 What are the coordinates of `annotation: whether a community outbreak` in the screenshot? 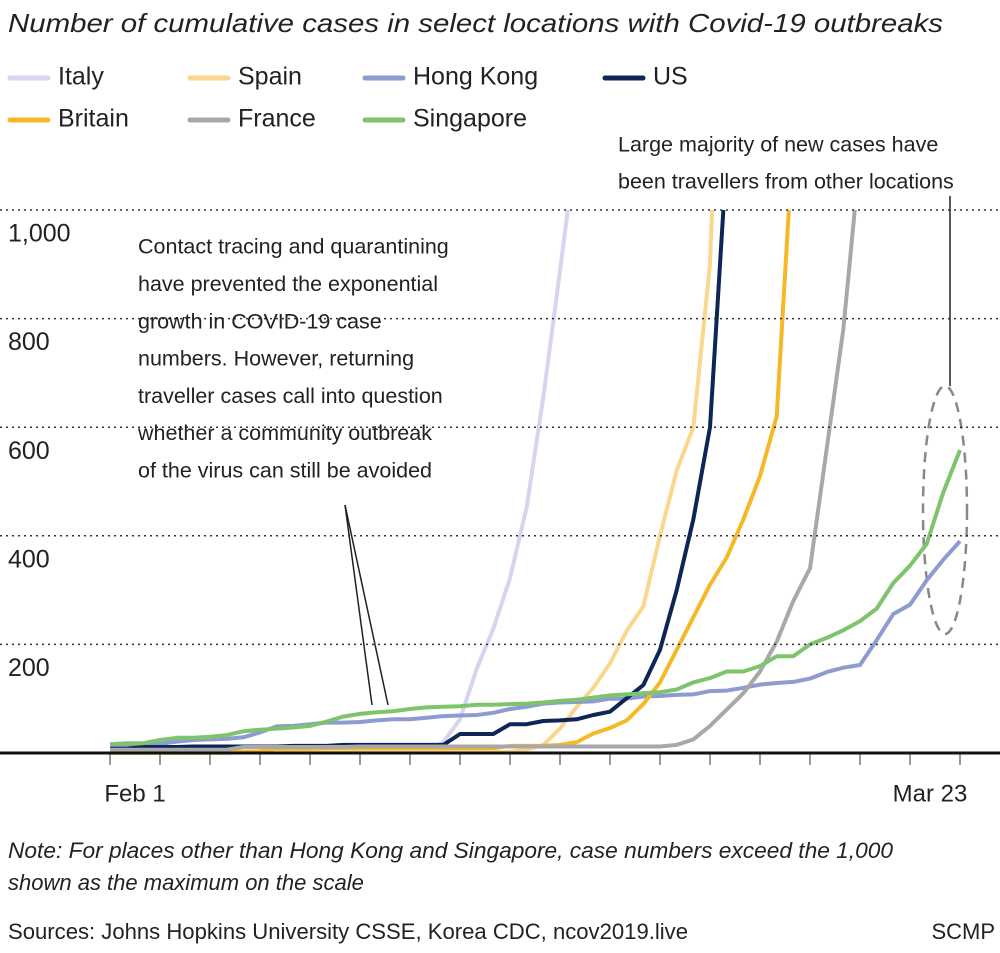 It's located at (284, 433).